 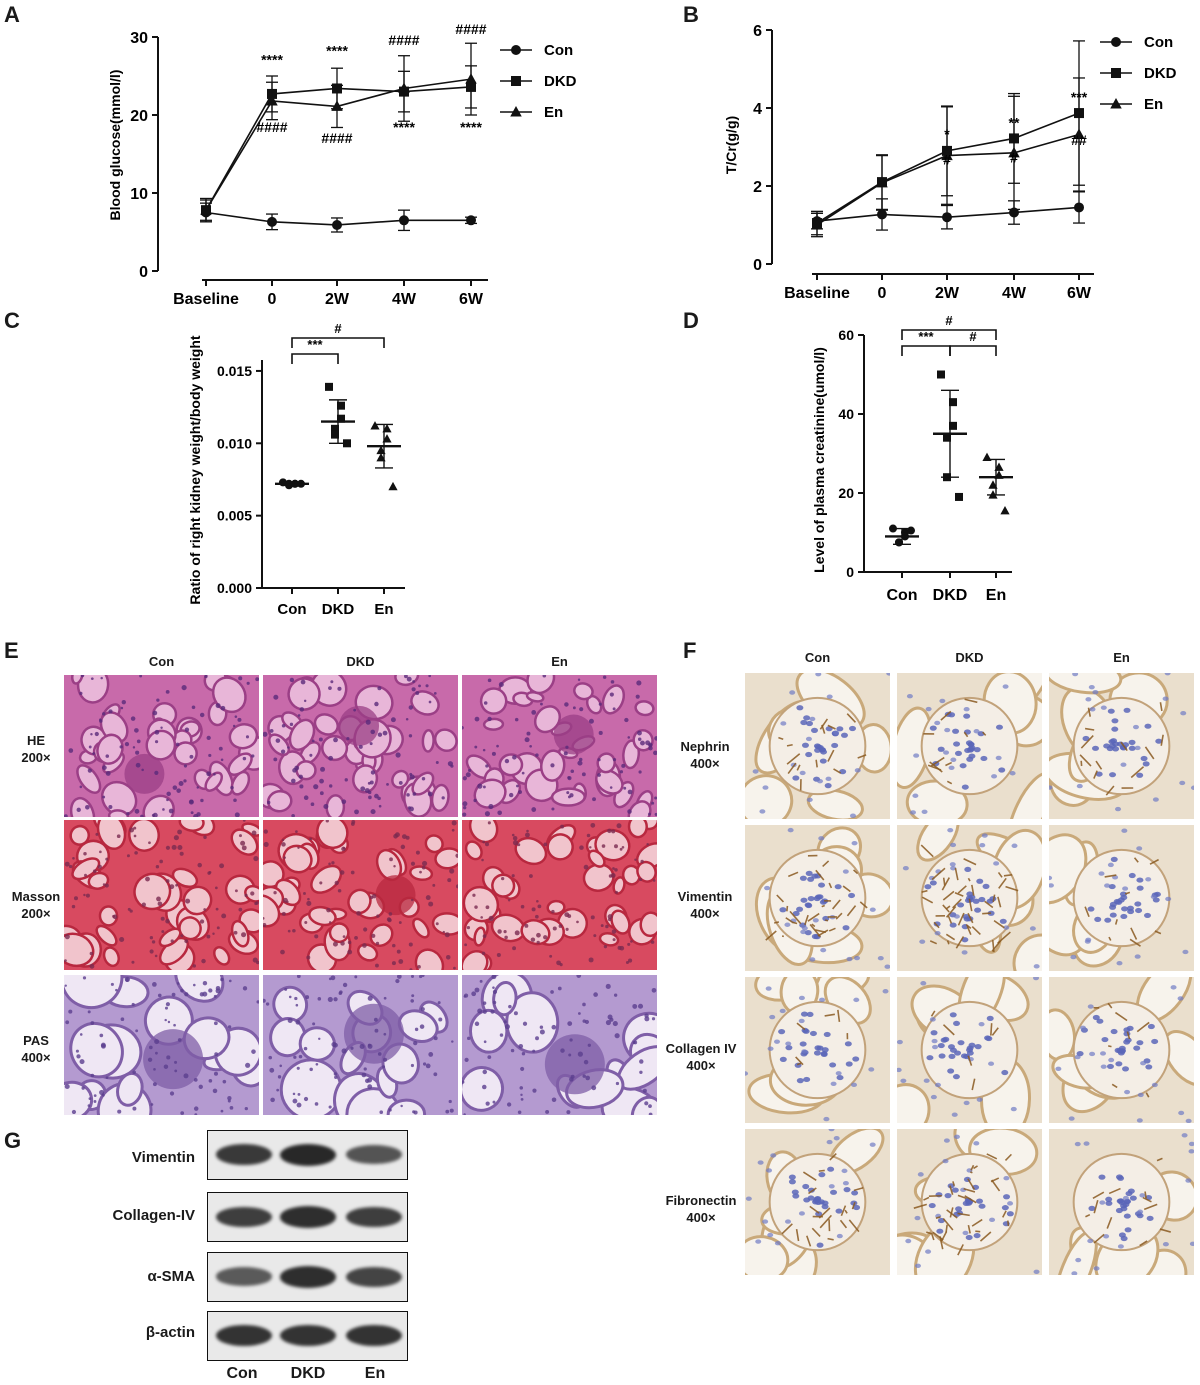 I want to click on ihc-3-con-nucleus, so click(x=773, y=1155).